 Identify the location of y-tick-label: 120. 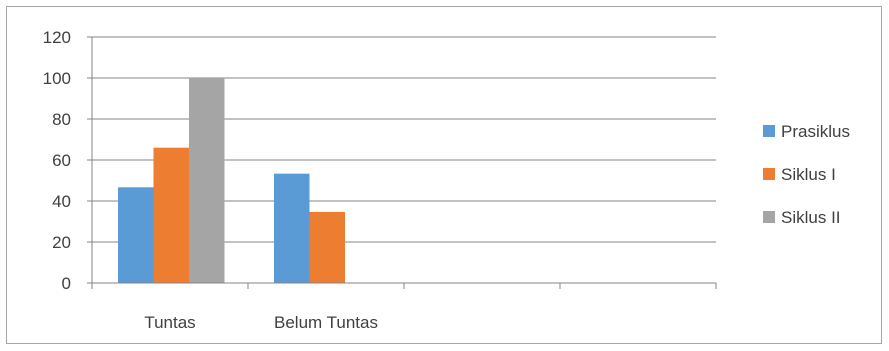
(57, 37).